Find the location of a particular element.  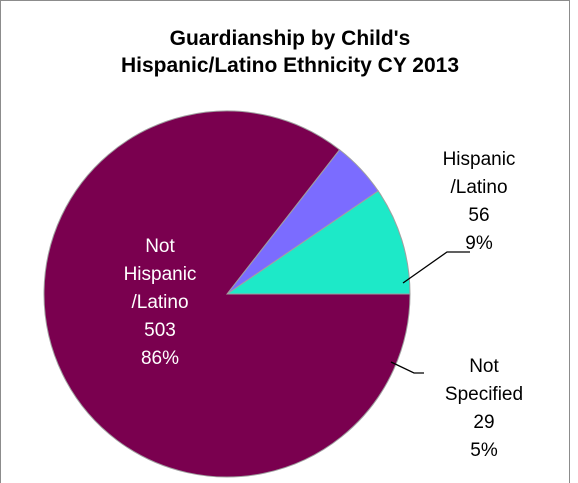

leader-lines is located at coordinates (430, 312).